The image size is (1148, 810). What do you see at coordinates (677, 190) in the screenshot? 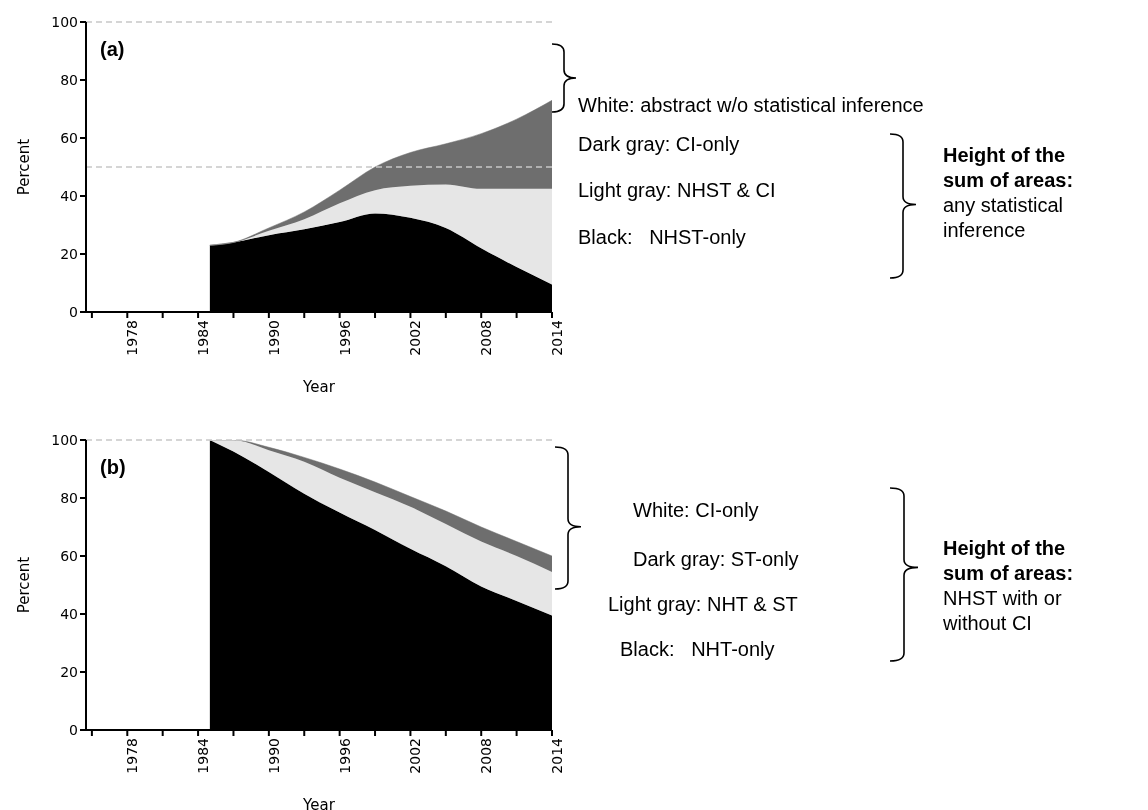
I see `text: Light gray: NHST & CI` at bounding box center [677, 190].